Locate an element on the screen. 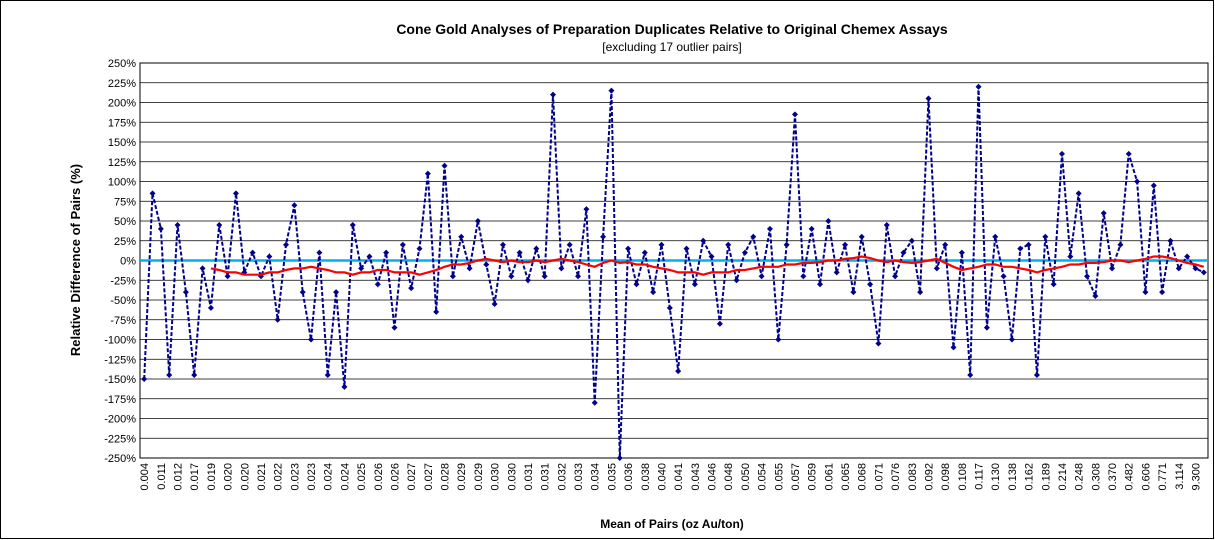 This screenshot has height=540, width=1215. y-tick-label: -250% is located at coordinates (120, 459).